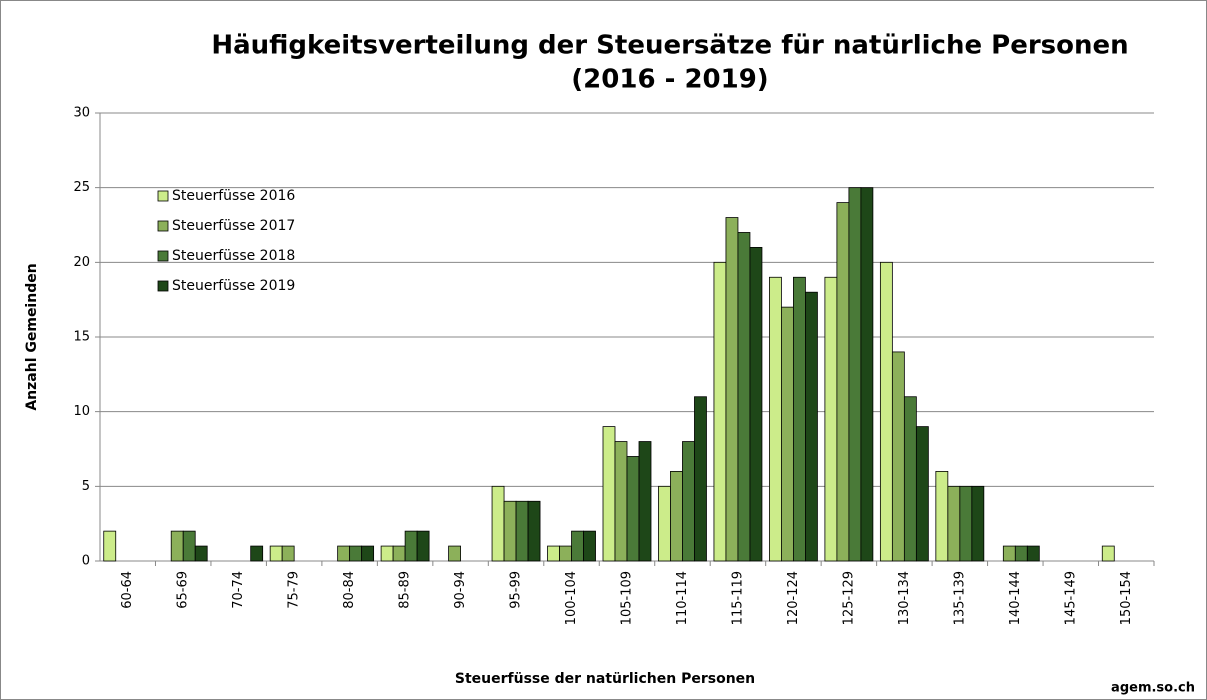 This screenshot has width=1207, height=700. What do you see at coordinates (183, 590) in the screenshot?
I see `x-tick-label: 65-69` at bounding box center [183, 590].